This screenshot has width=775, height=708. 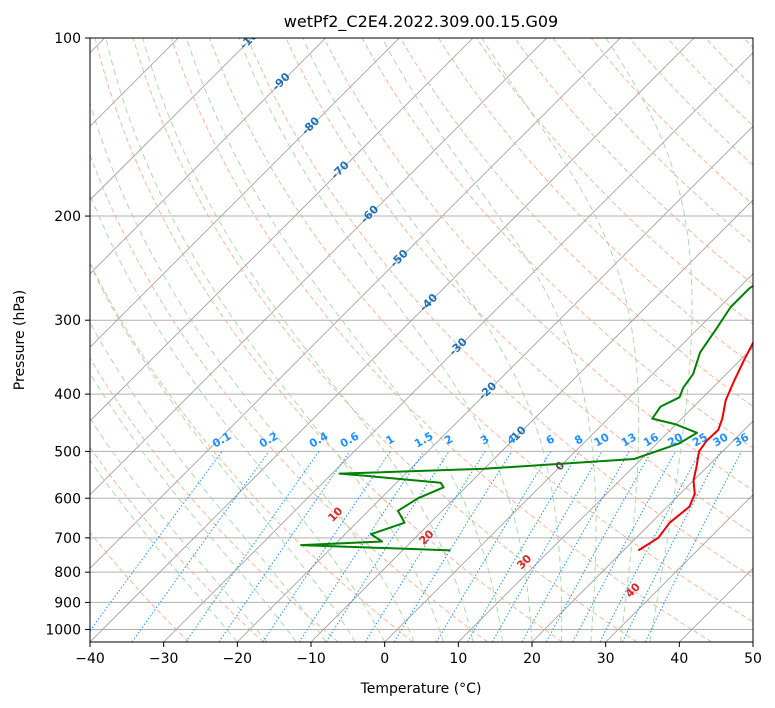 What do you see at coordinates (67, 603) in the screenshot?
I see `y-tick-label: 900` at bounding box center [67, 603].